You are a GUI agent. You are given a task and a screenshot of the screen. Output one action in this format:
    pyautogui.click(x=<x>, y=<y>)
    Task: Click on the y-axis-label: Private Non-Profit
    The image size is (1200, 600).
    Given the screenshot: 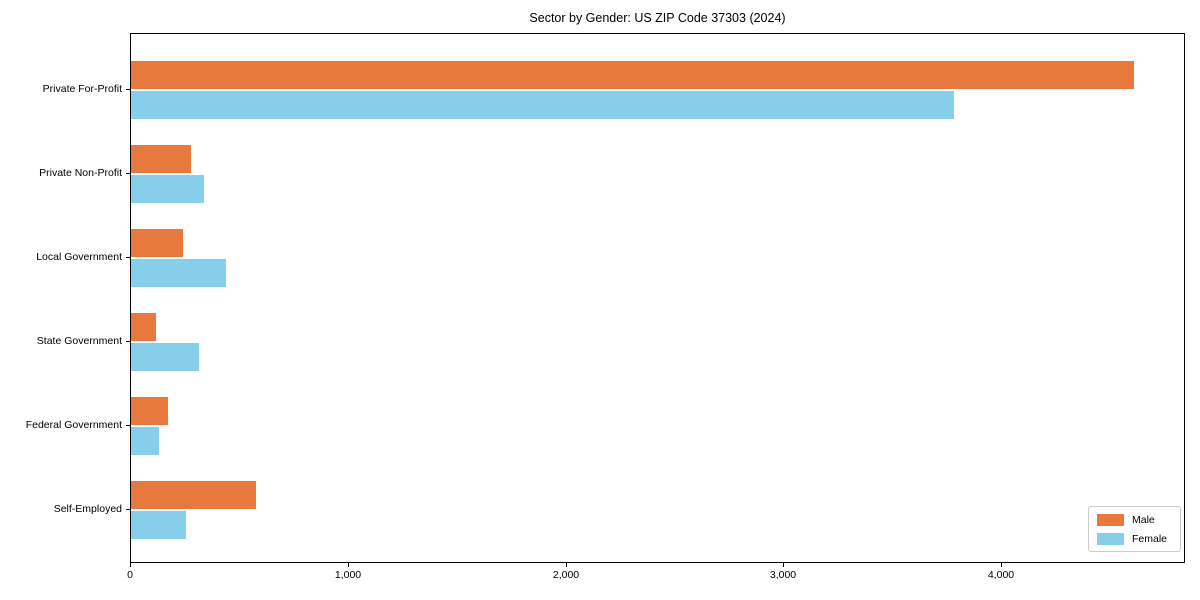 What is the action you would take?
    pyautogui.click(x=80, y=173)
    